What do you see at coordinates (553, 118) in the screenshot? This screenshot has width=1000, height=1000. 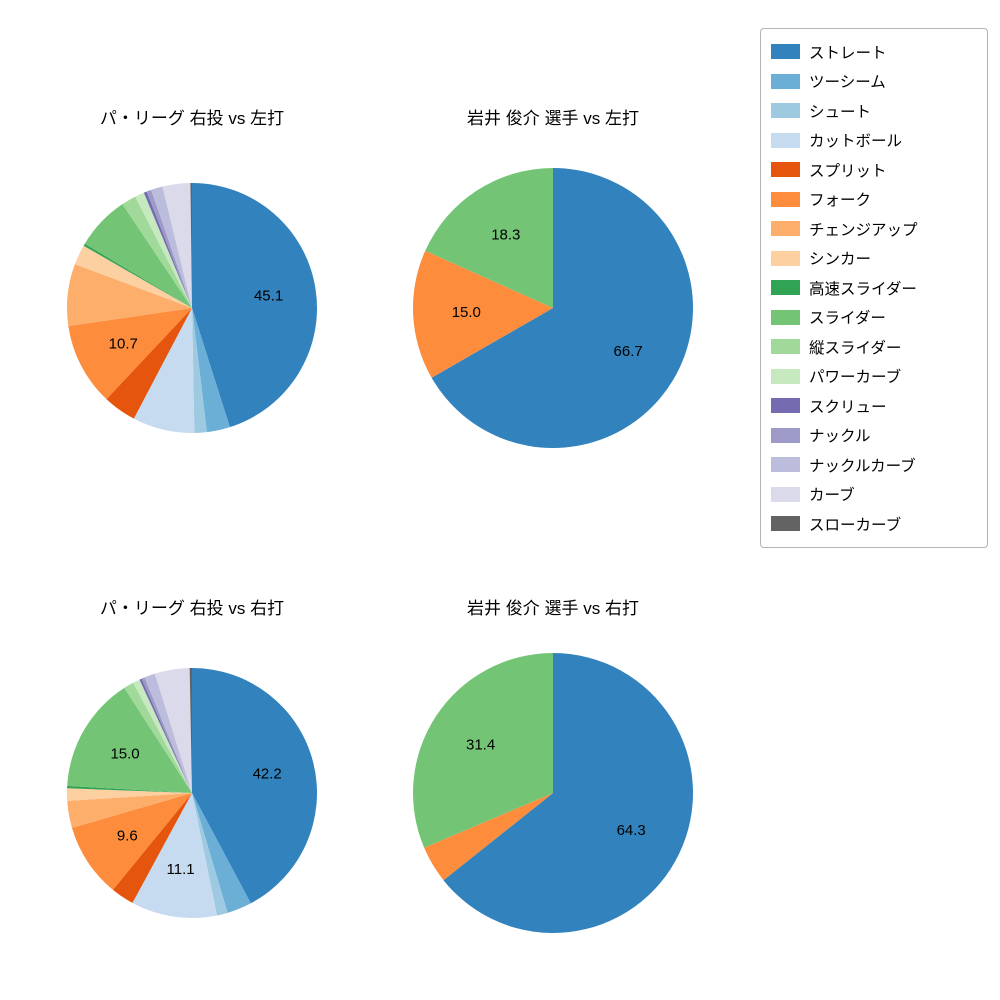 I see `chart-title-iwai-vs-lhb: 岩井 俊介 選手 vs 左打` at bounding box center [553, 118].